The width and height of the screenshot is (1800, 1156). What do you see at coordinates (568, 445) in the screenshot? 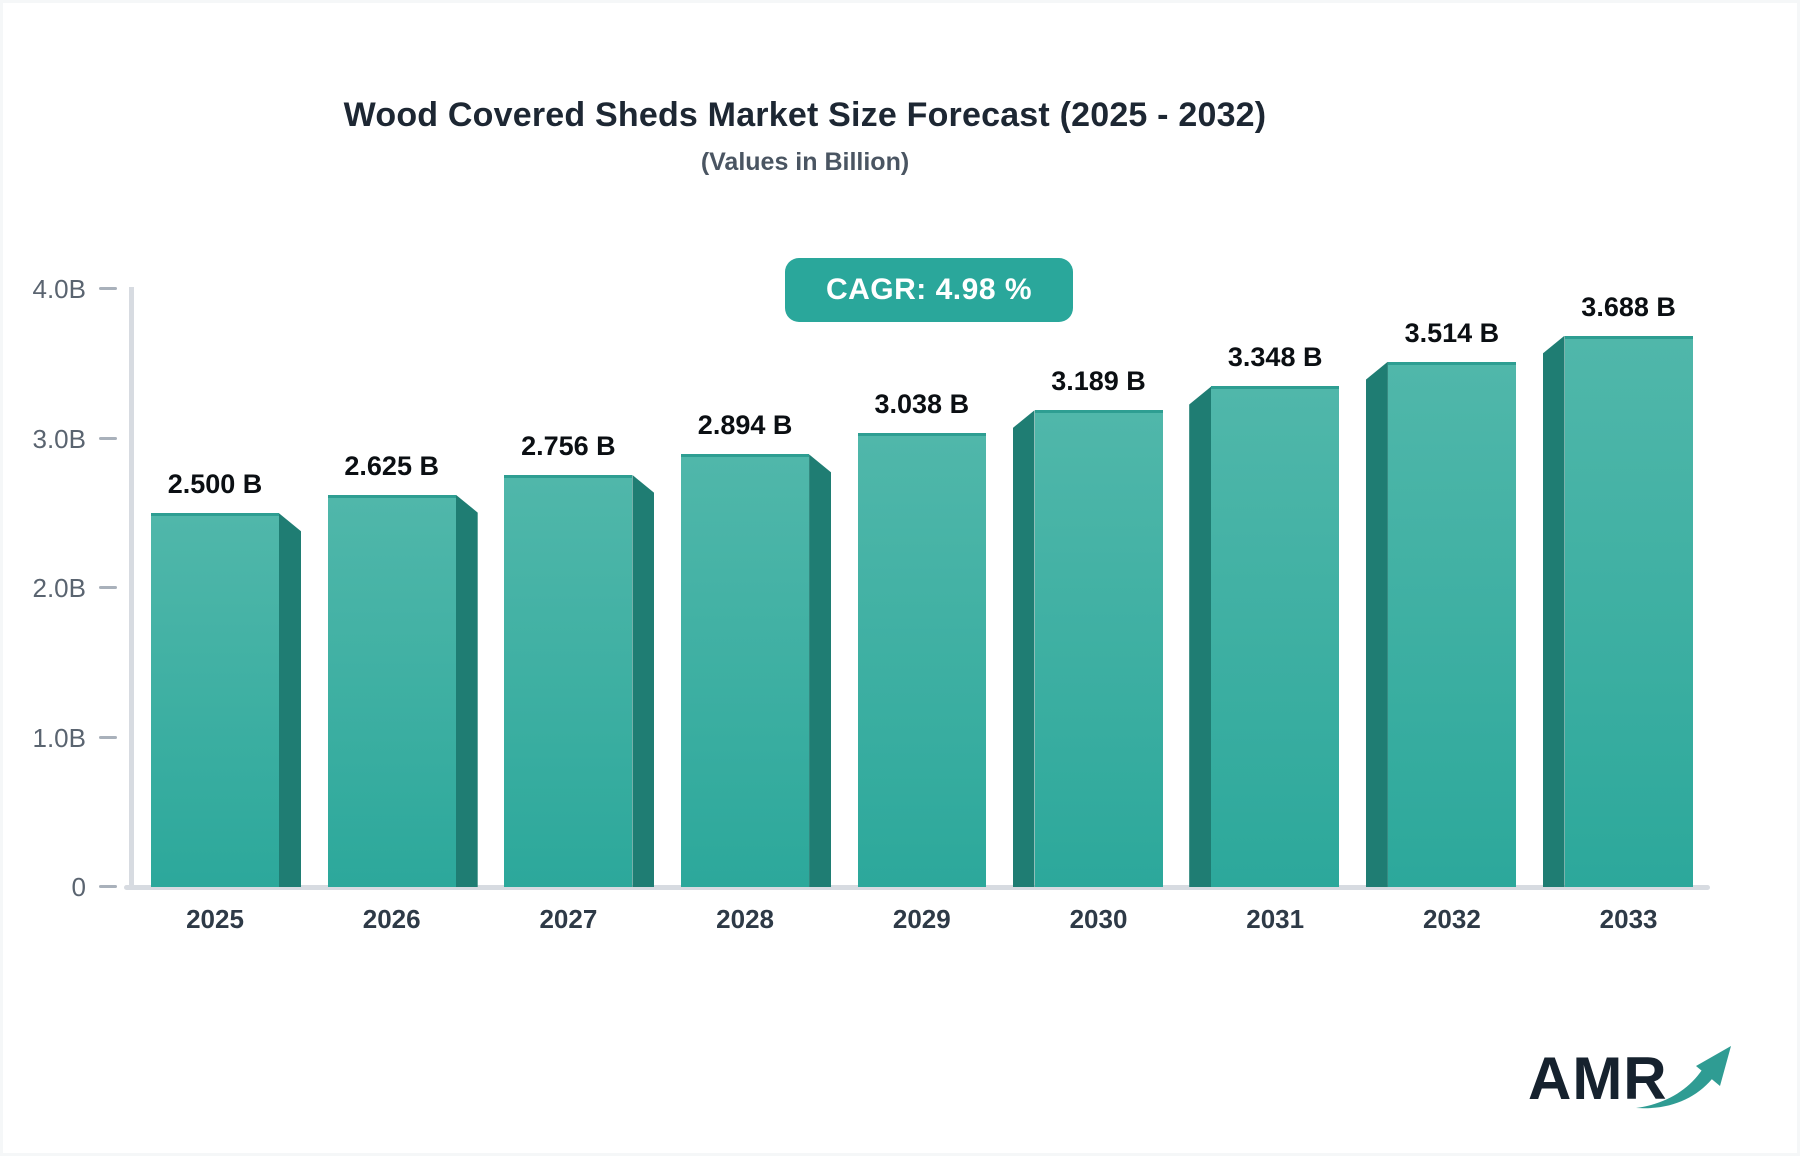
I see `bar-value-label: 2.756 B` at bounding box center [568, 445].